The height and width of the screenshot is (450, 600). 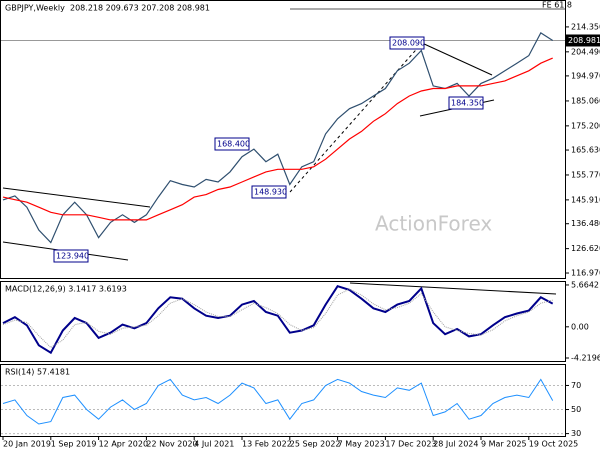 I want to click on watermark: ActionForex, so click(x=433, y=224).